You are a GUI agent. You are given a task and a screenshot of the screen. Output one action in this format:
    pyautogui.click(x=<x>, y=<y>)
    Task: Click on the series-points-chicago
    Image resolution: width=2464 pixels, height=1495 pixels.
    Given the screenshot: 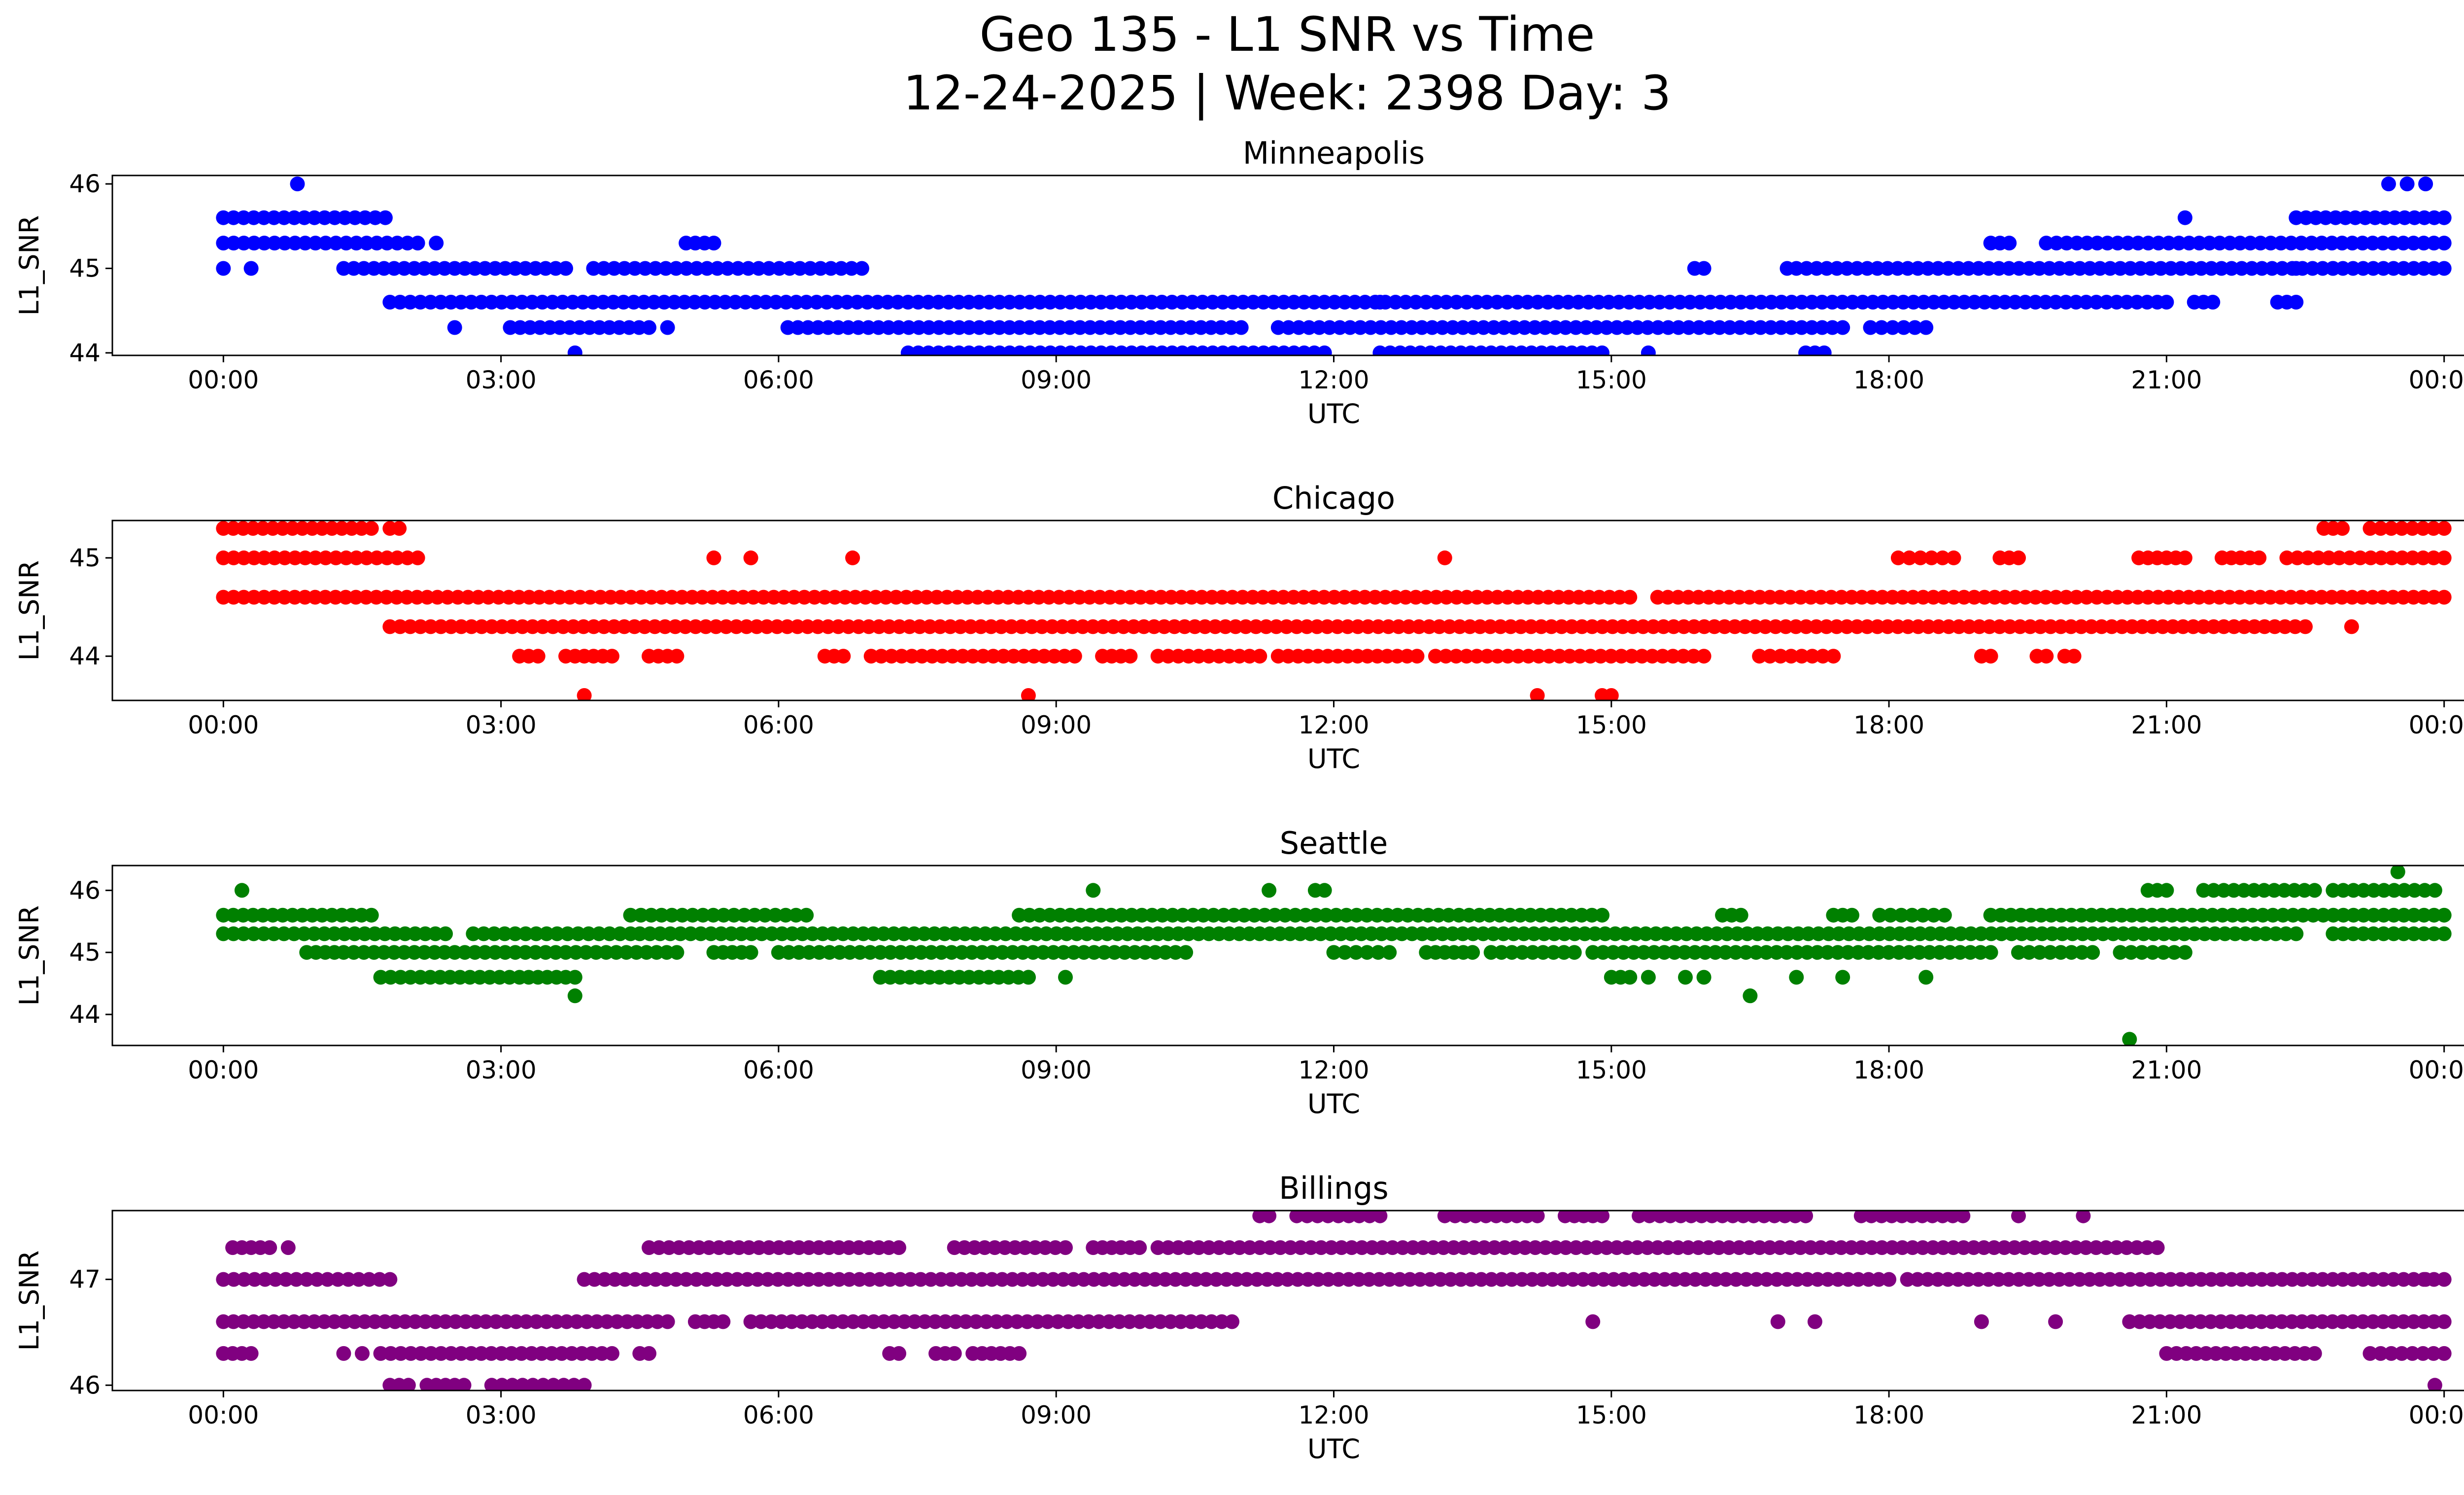 What is the action you would take?
    pyautogui.click(x=1334, y=610)
    